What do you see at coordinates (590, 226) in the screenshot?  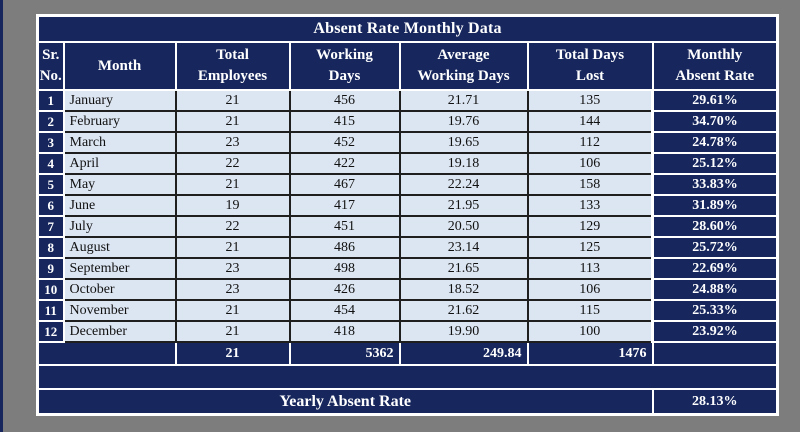 I see `total-days-lost-cell: 129` at bounding box center [590, 226].